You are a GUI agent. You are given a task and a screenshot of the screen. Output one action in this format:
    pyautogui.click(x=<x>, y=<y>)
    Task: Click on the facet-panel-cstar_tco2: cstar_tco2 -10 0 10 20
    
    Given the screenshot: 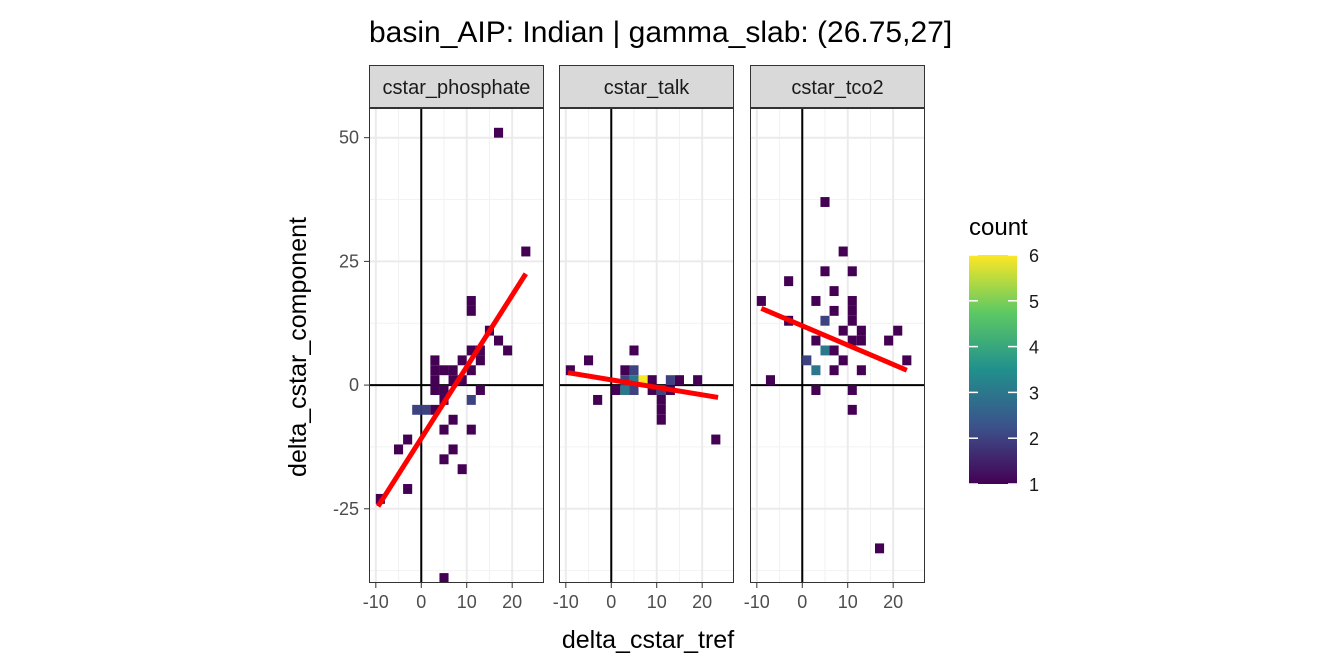 What is the action you would take?
    pyautogui.click(x=834, y=338)
    